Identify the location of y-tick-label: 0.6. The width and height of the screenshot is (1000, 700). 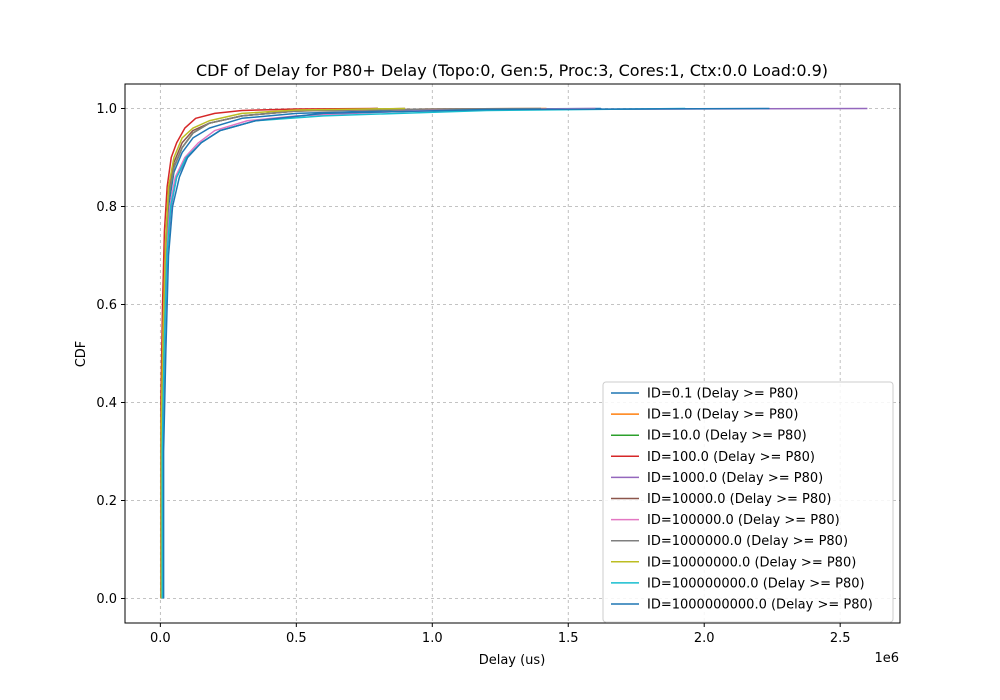
(106, 305).